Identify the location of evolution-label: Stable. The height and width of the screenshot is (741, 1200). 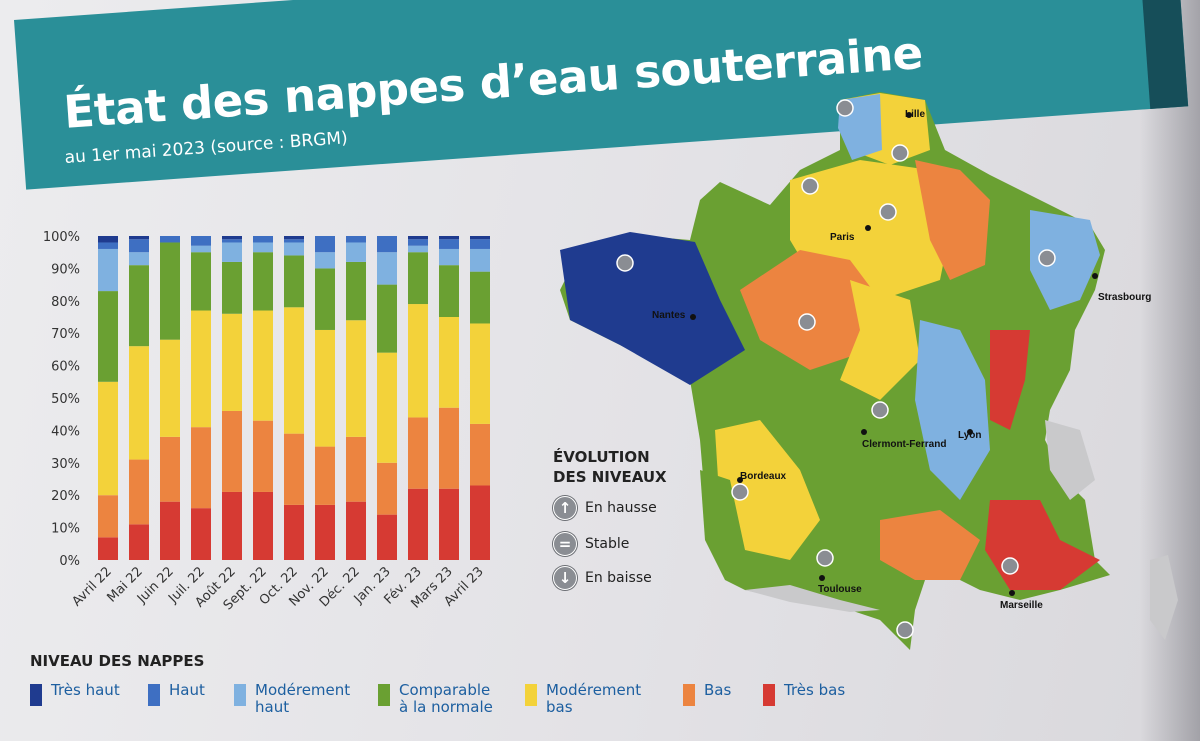
(607, 544).